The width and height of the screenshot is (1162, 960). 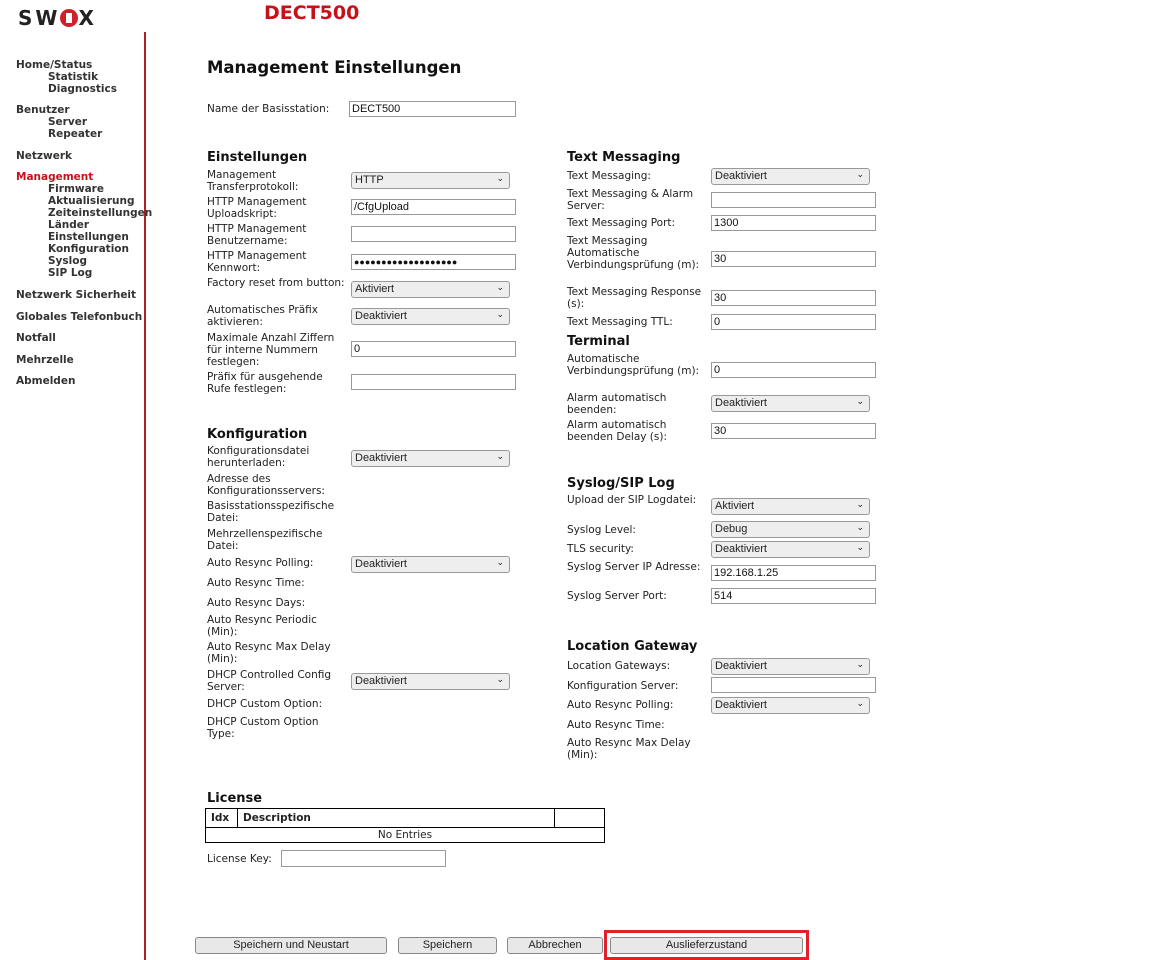 What do you see at coordinates (79, 317) in the screenshot?
I see `sidebar-item-globales-telefonbuch: Globales Telefonbuch` at bounding box center [79, 317].